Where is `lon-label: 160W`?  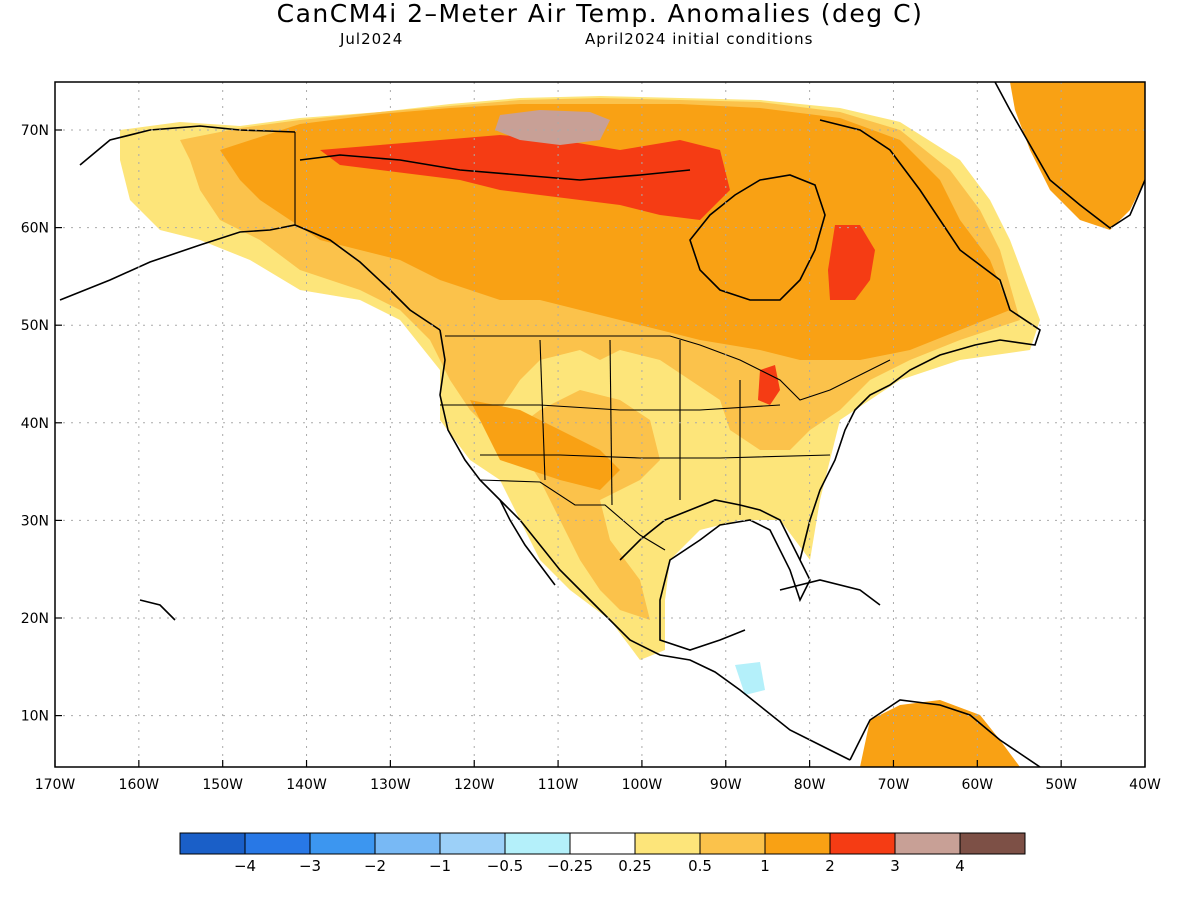
lon-label: 160W is located at coordinates (139, 785).